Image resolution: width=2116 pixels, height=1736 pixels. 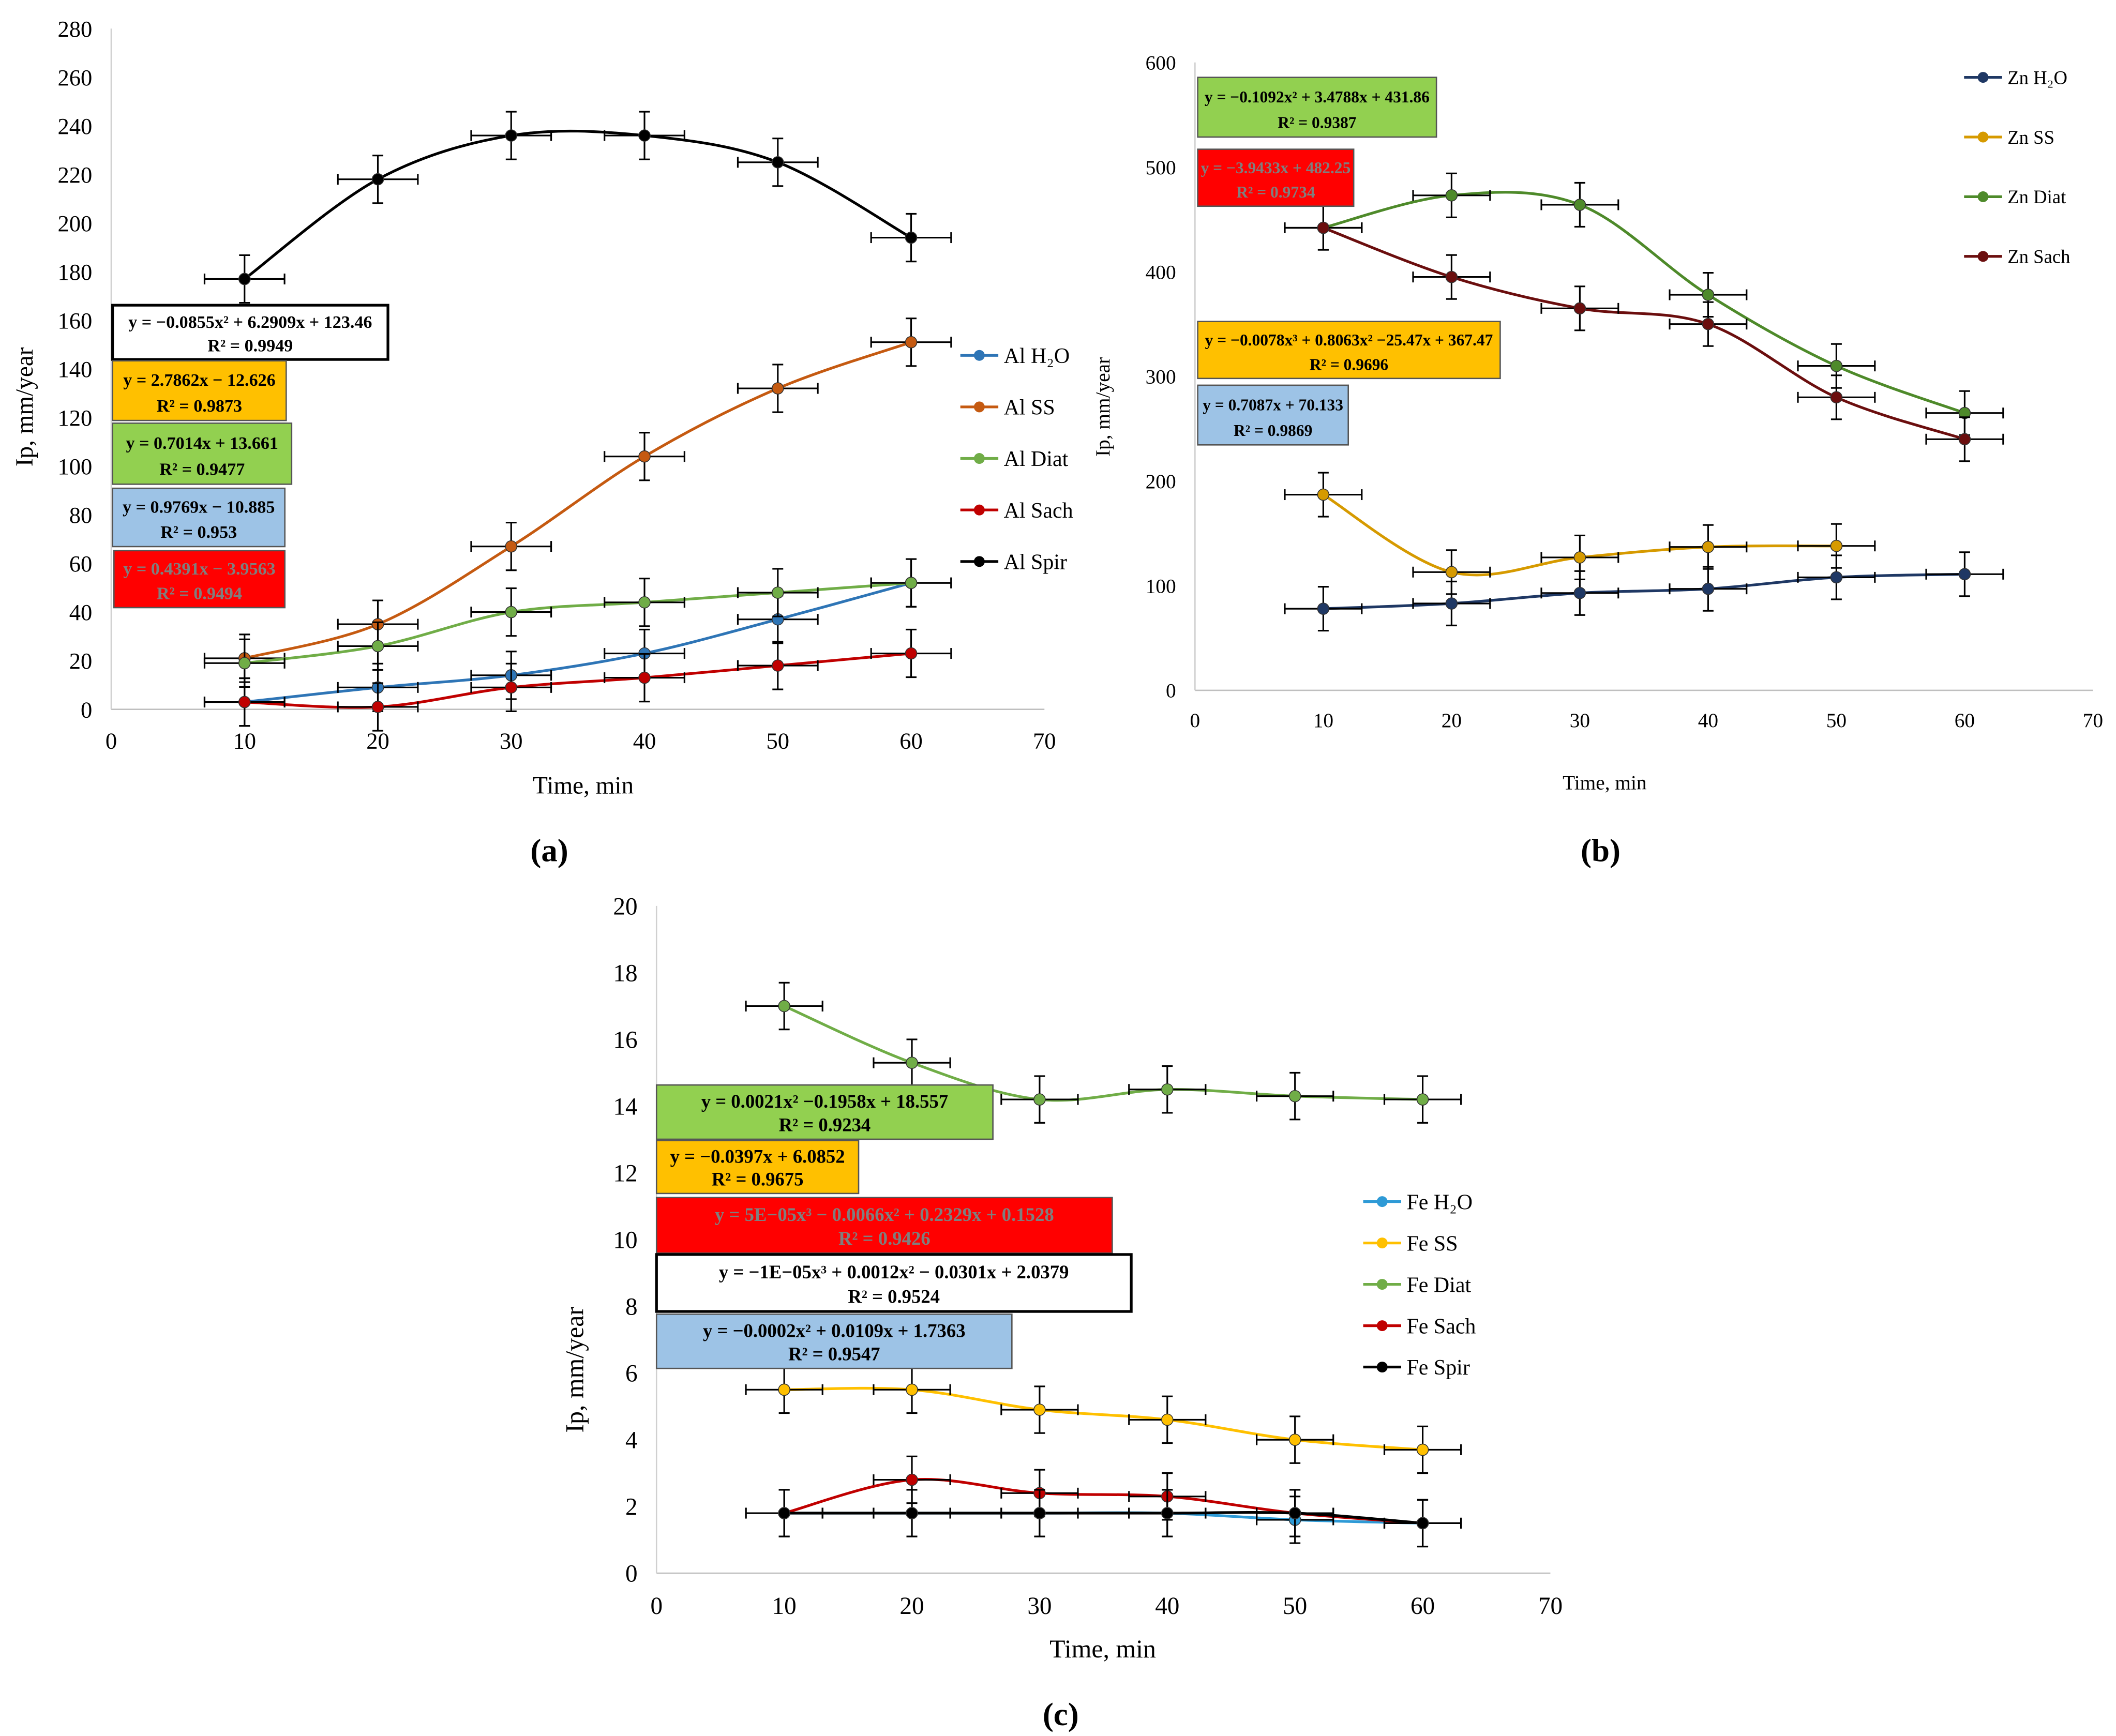 What do you see at coordinates (199, 517) in the screenshot?
I see `trendline-equation-box: y = 0.9769x − 10.885 R² = 0.953` at bounding box center [199, 517].